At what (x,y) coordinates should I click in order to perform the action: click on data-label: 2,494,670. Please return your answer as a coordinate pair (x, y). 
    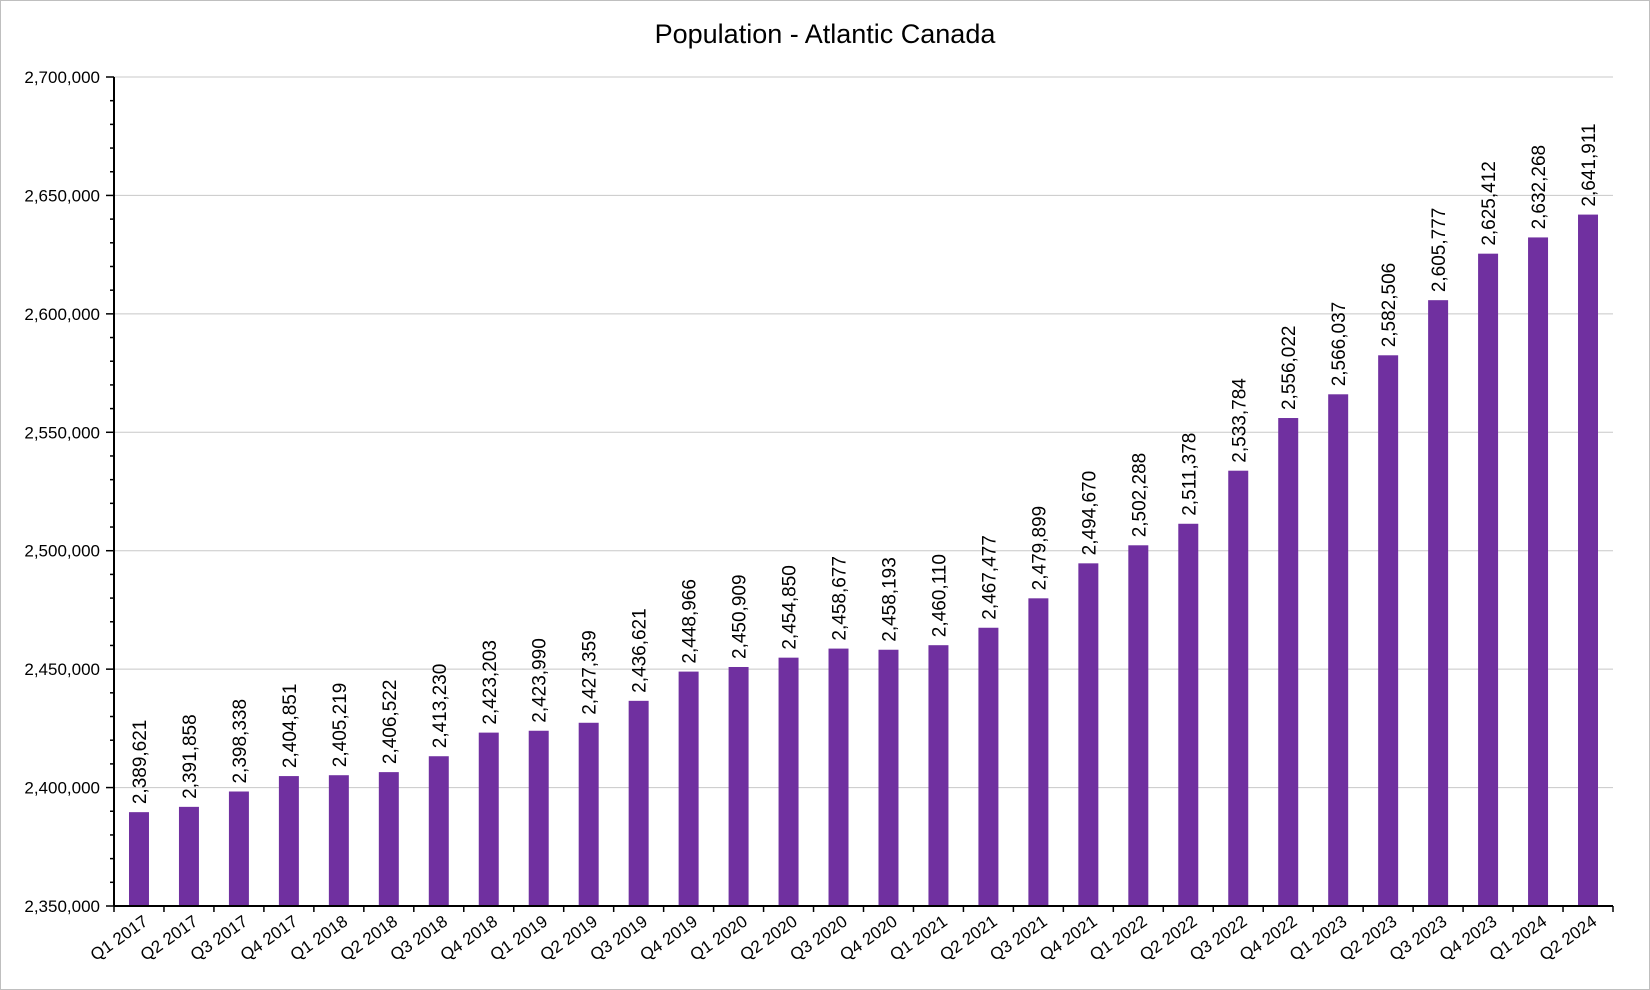
    Looking at the image, I should click on (1089, 513).